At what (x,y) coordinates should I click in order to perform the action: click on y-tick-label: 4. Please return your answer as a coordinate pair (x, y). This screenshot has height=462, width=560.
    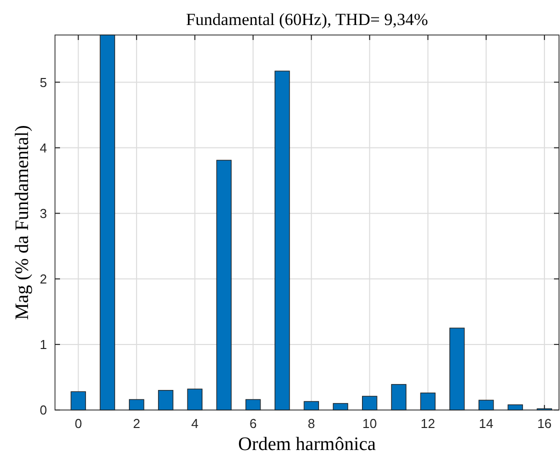
    Looking at the image, I should click on (43, 148).